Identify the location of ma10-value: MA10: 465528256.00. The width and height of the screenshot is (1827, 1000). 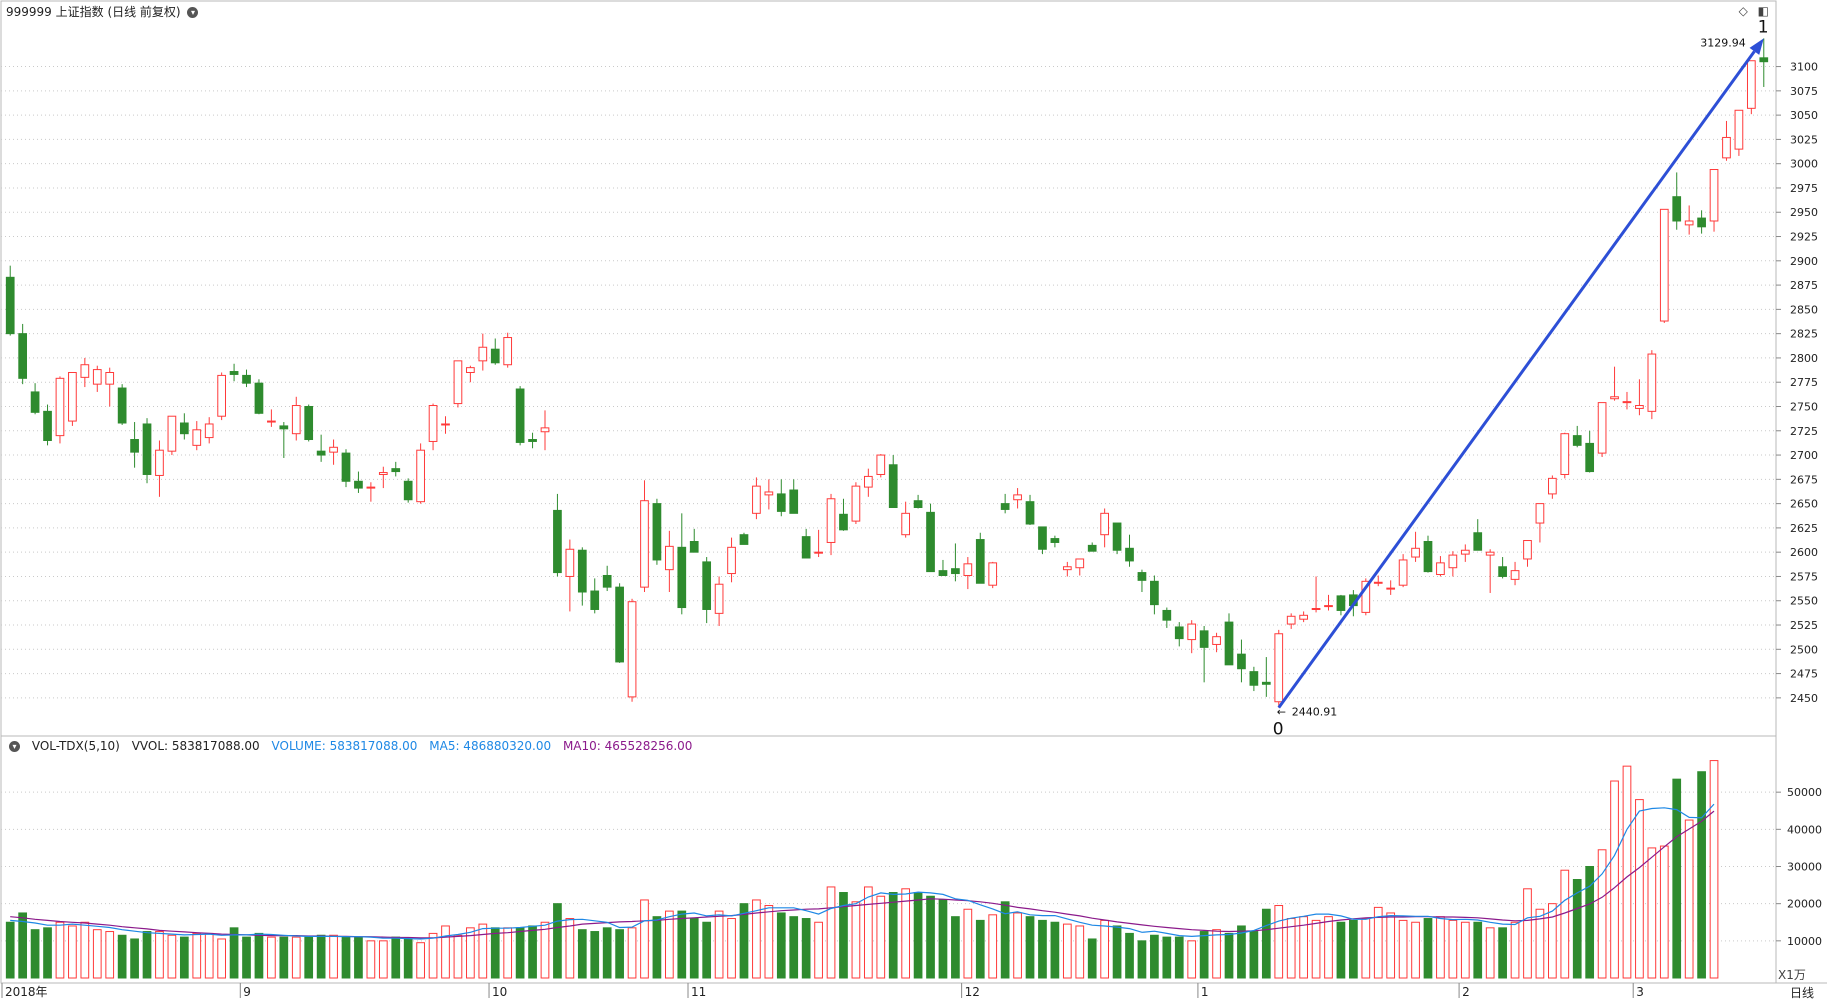
(627, 746).